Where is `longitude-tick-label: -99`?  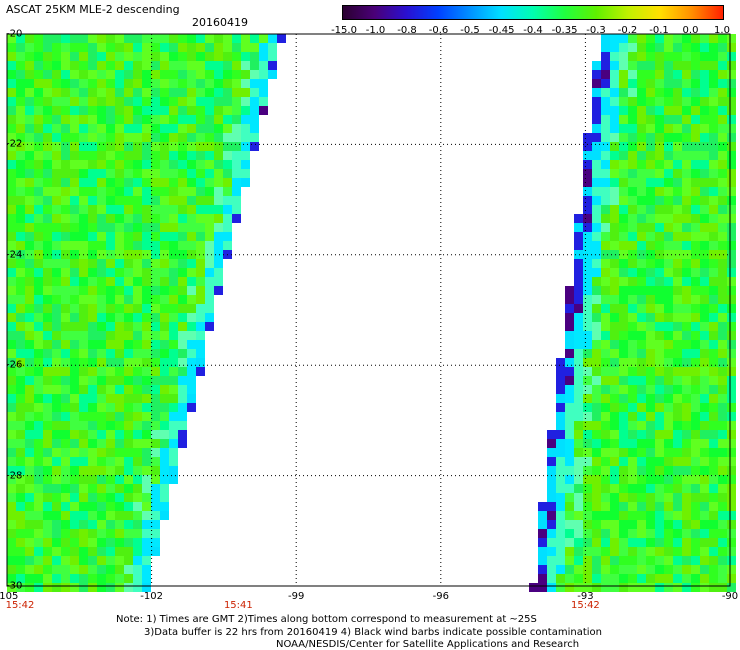 longitude-tick-label: -99 is located at coordinates (296, 596).